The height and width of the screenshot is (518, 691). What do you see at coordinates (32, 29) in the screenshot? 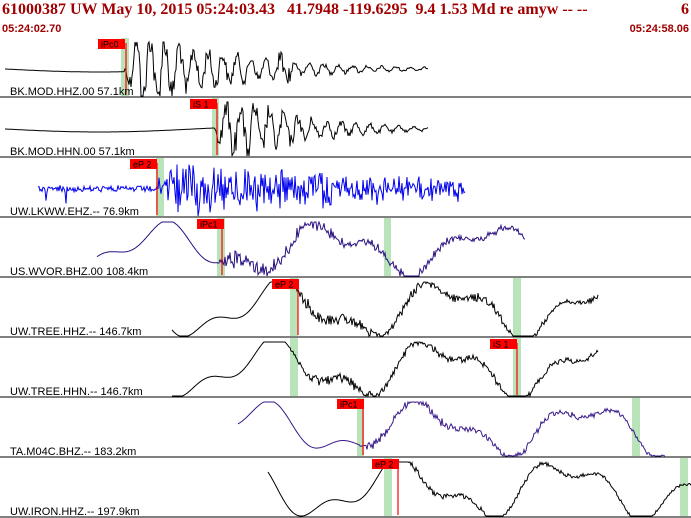
I see `time-start-label: 05:24:02.70` at bounding box center [32, 29].